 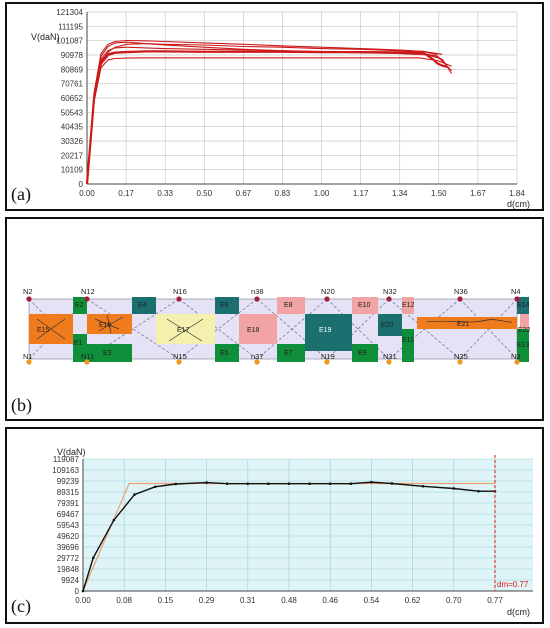 What do you see at coordinates (68, 514) in the screenshot?
I see `y-tick-label: 69467` at bounding box center [68, 514].